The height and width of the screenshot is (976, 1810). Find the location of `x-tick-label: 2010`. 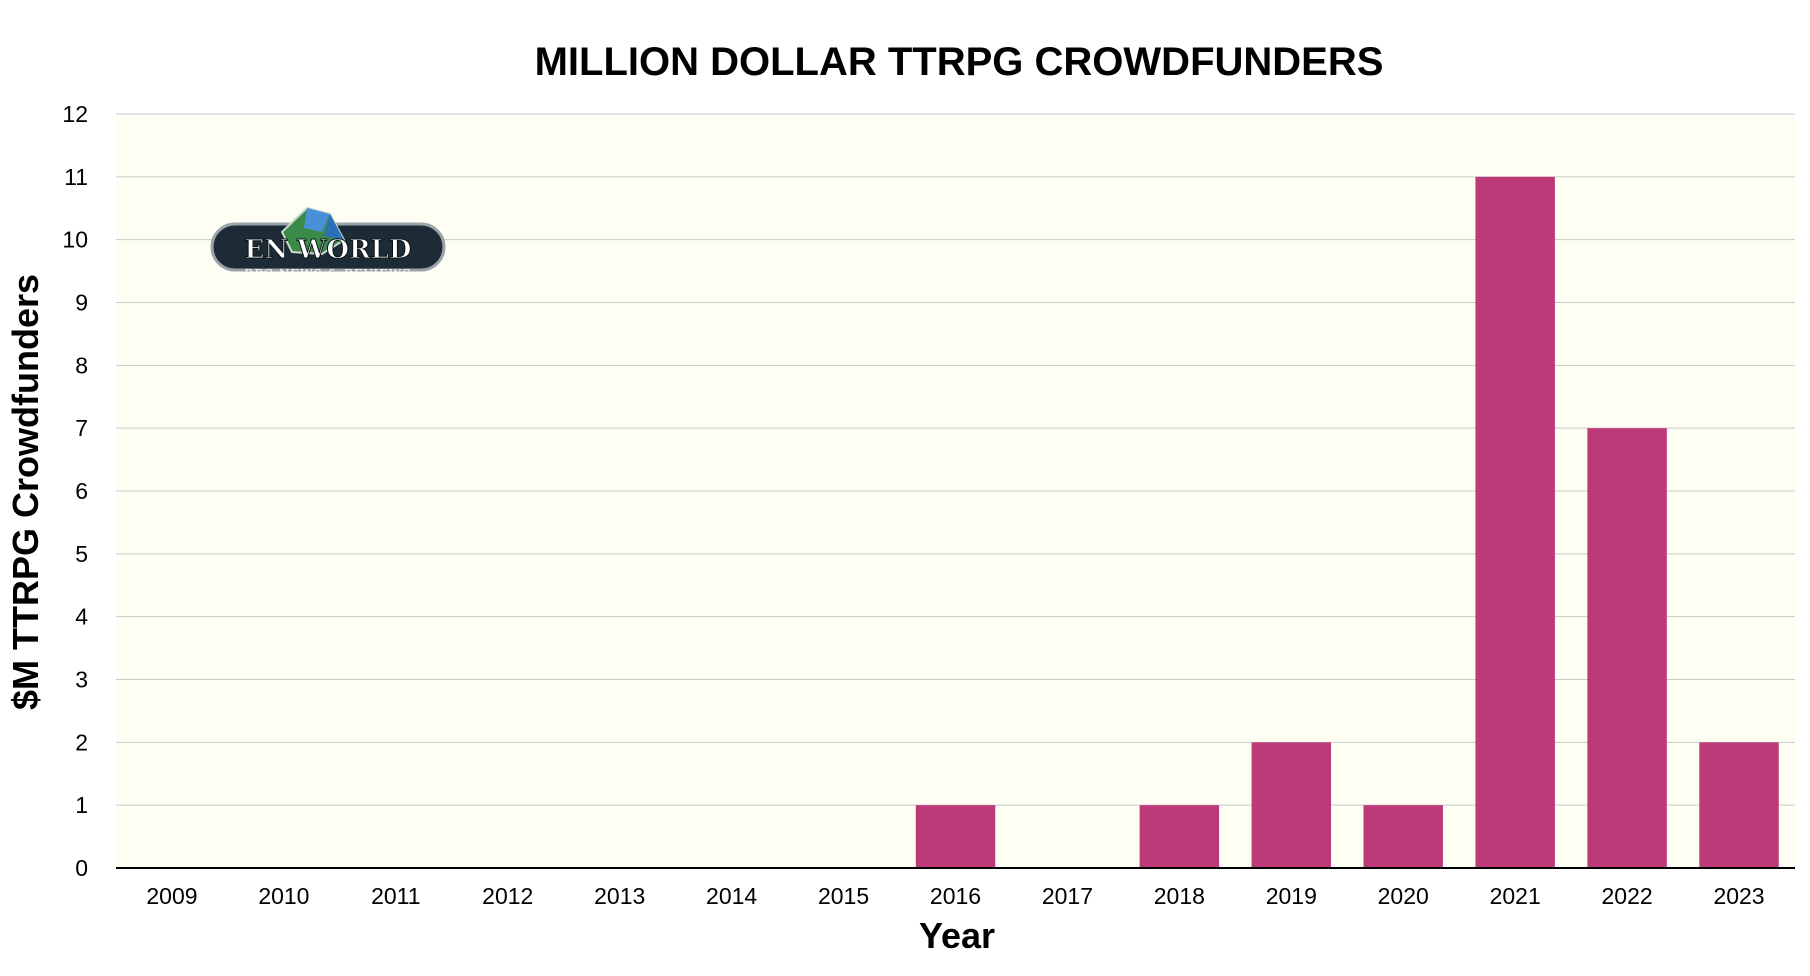

x-tick-label: 2010 is located at coordinates (283, 896).